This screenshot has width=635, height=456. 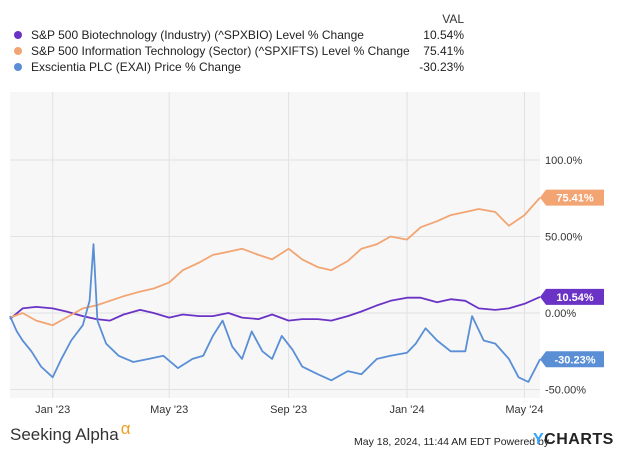 I want to click on legend-dot-biotech, so click(x=18, y=35).